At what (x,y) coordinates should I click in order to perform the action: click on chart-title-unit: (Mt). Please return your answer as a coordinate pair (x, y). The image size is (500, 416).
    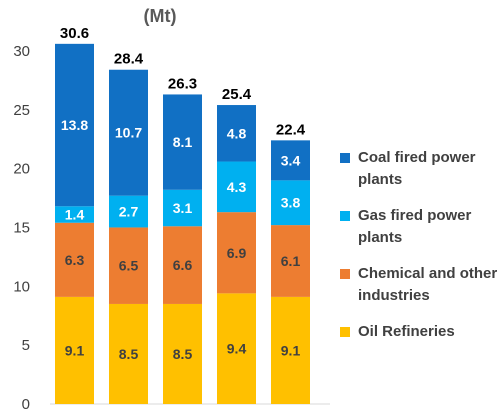
    Looking at the image, I should click on (160, 16).